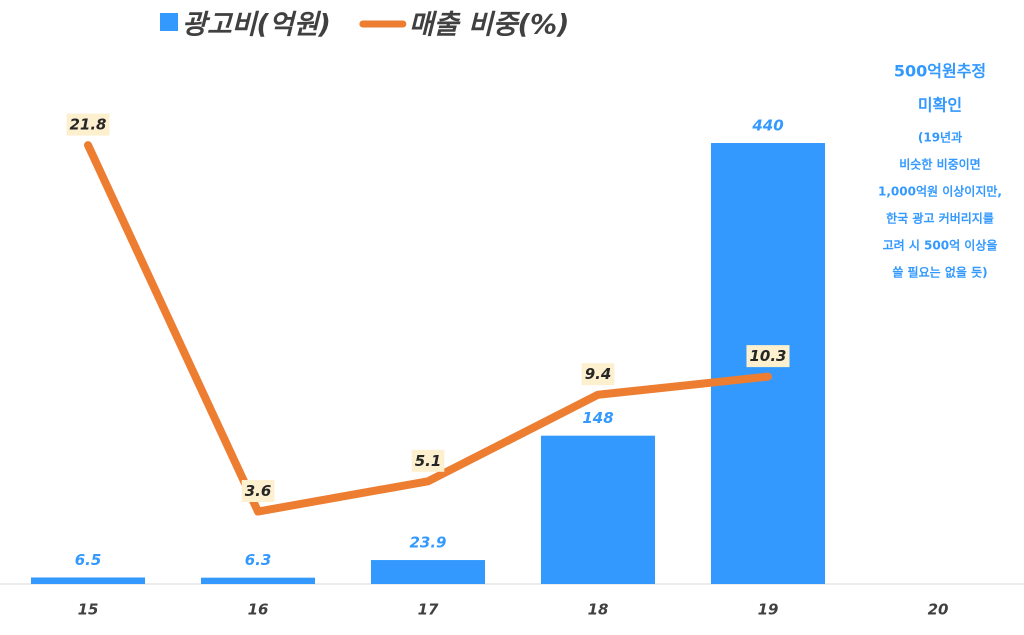 The width and height of the screenshot is (1024, 635). Describe the element at coordinates (258, 610) in the screenshot. I see `x-tick-label: 16` at that location.